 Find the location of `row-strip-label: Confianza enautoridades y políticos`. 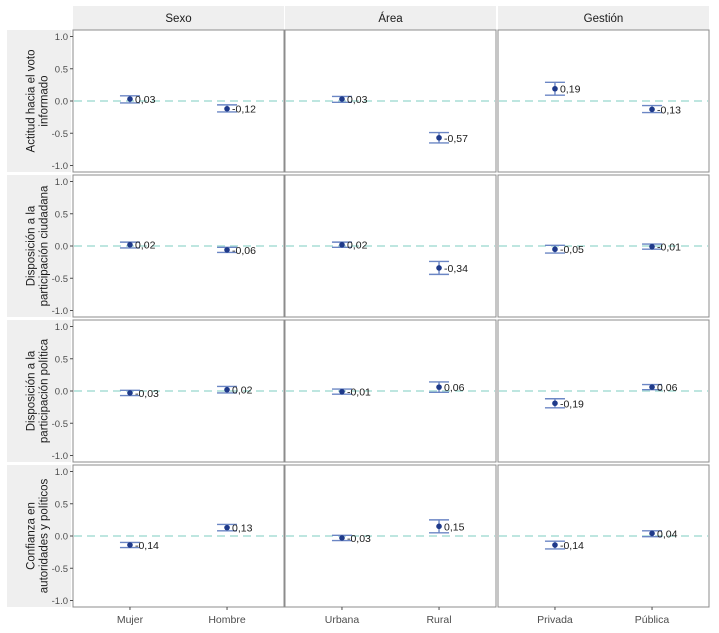

row-strip-label: Confianza enautoridades y políticos is located at coordinates (38, 536).